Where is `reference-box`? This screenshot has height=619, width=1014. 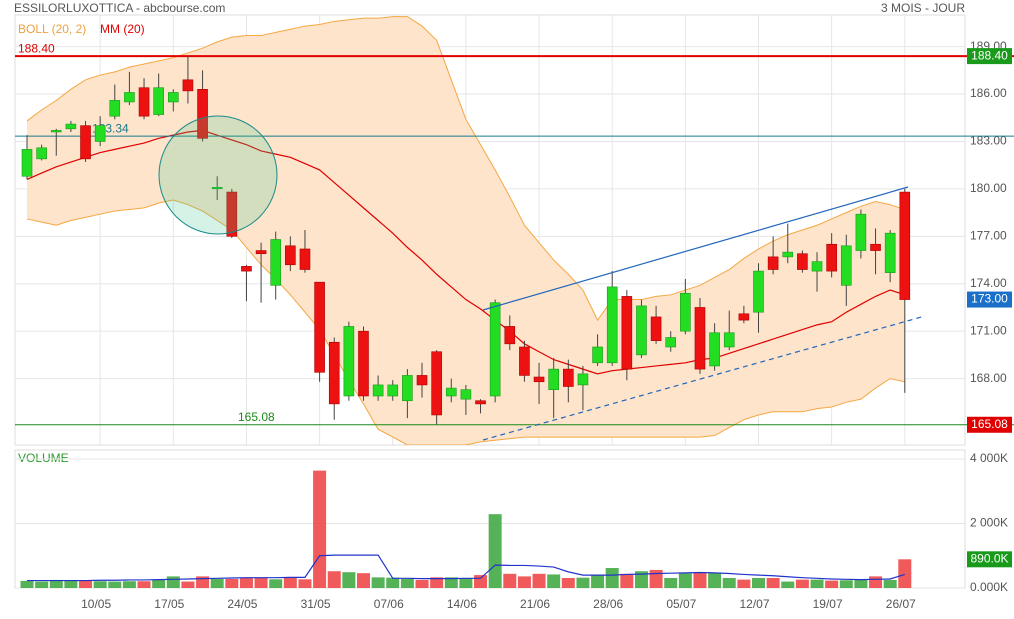 reference-box is located at coordinates (989, 424).